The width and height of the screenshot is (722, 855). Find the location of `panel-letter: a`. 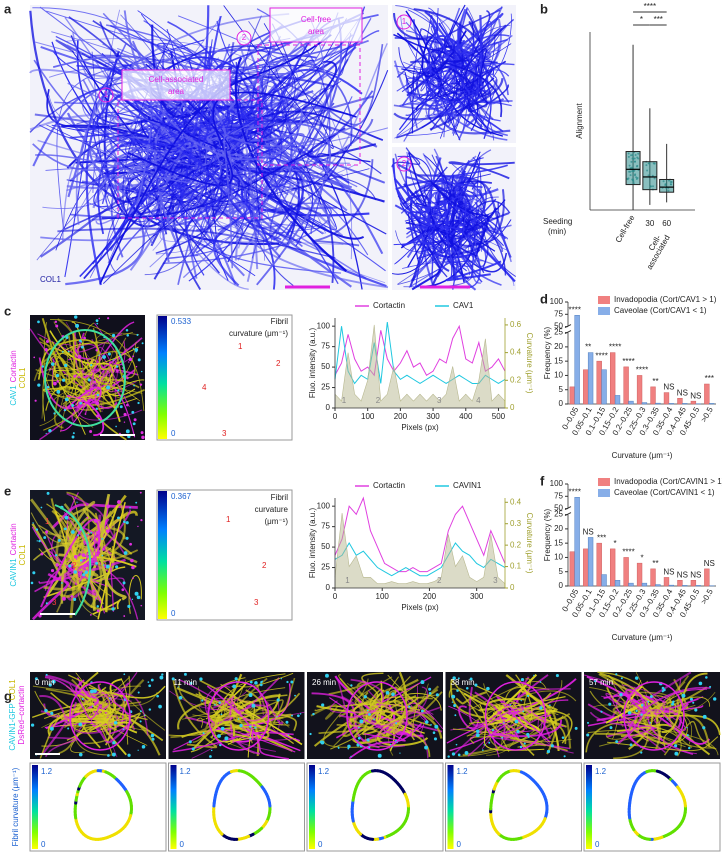

panel-letter: a is located at coordinates (8, 8).